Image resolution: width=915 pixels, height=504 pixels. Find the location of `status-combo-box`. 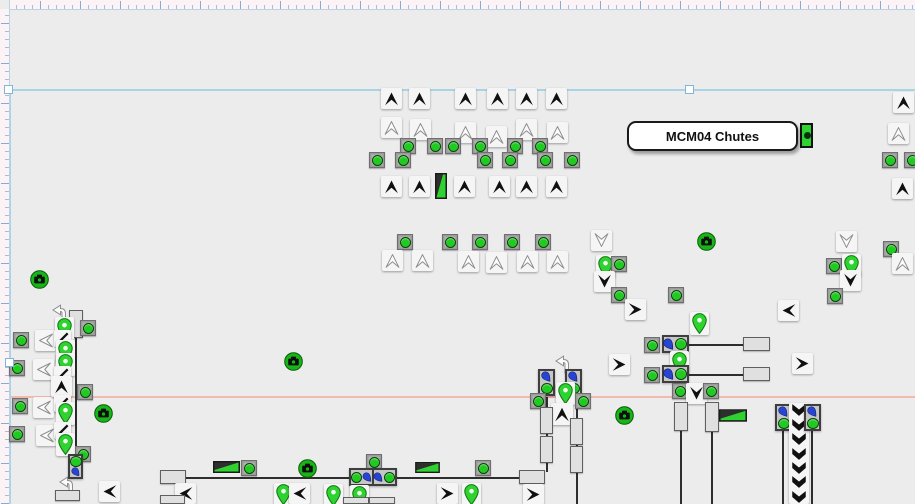

status-combo-box is located at coordinates (373, 477).